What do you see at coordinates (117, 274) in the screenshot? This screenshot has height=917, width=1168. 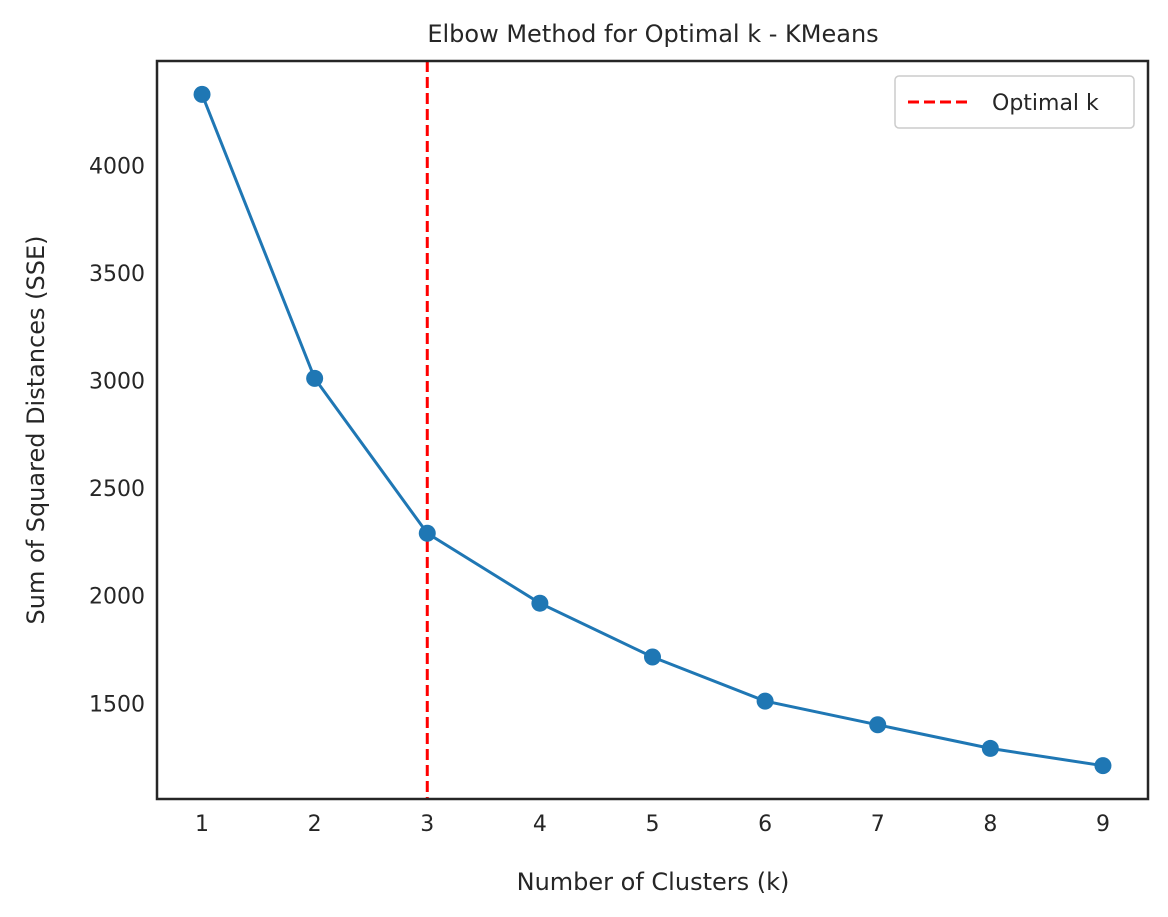 I see `y-tick-label: 3500` at bounding box center [117, 274].